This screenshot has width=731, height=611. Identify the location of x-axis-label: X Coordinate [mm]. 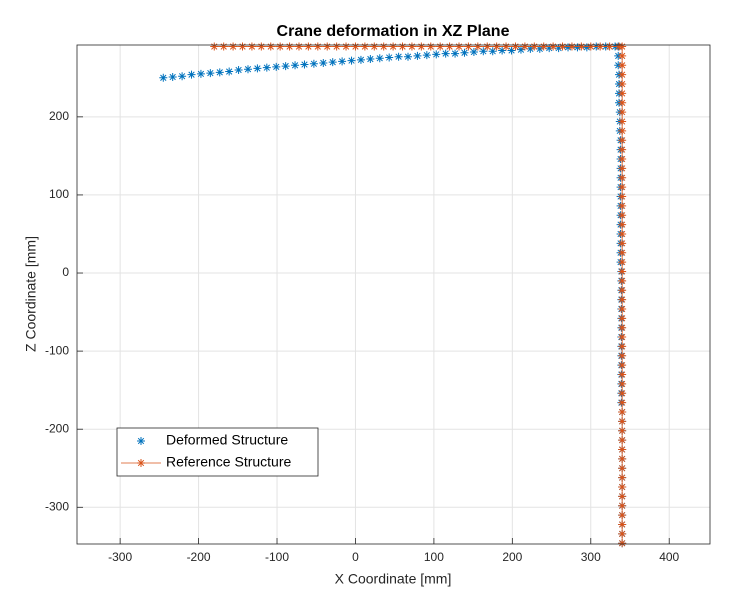
(393, 579).